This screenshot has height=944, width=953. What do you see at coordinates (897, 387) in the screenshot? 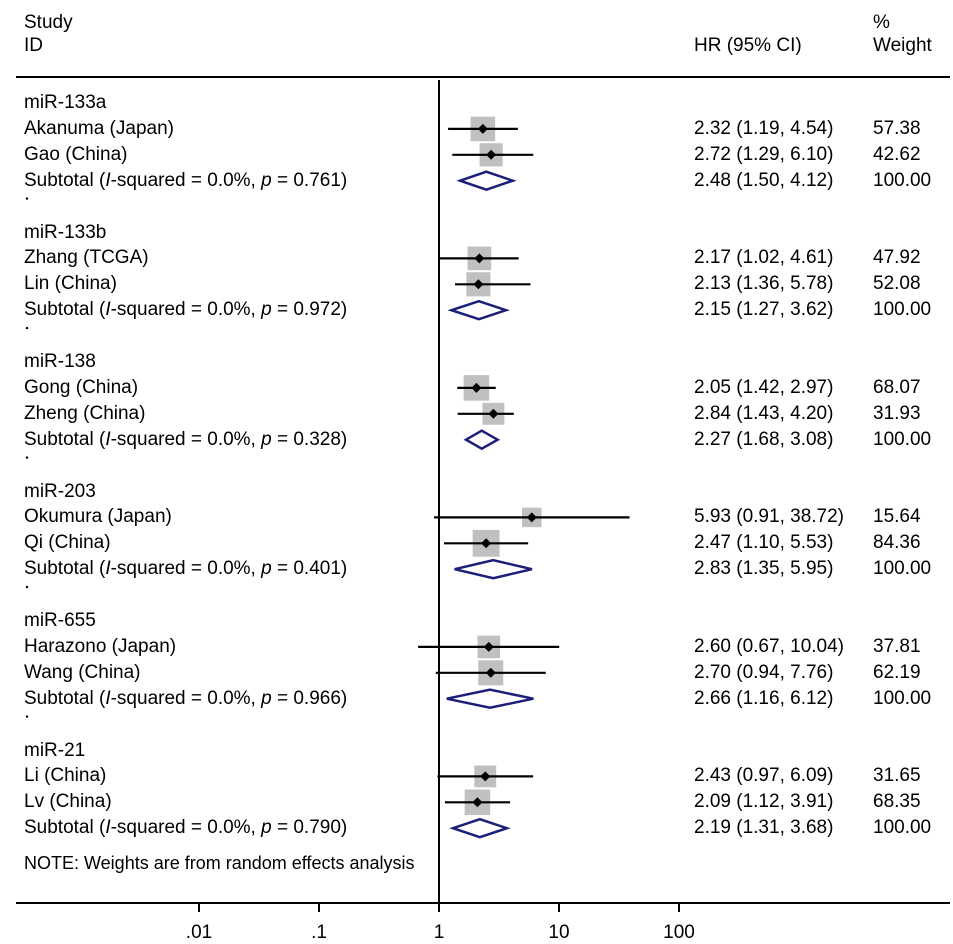
I see `study-weight: 68.07` at bounding box center [897, 387].